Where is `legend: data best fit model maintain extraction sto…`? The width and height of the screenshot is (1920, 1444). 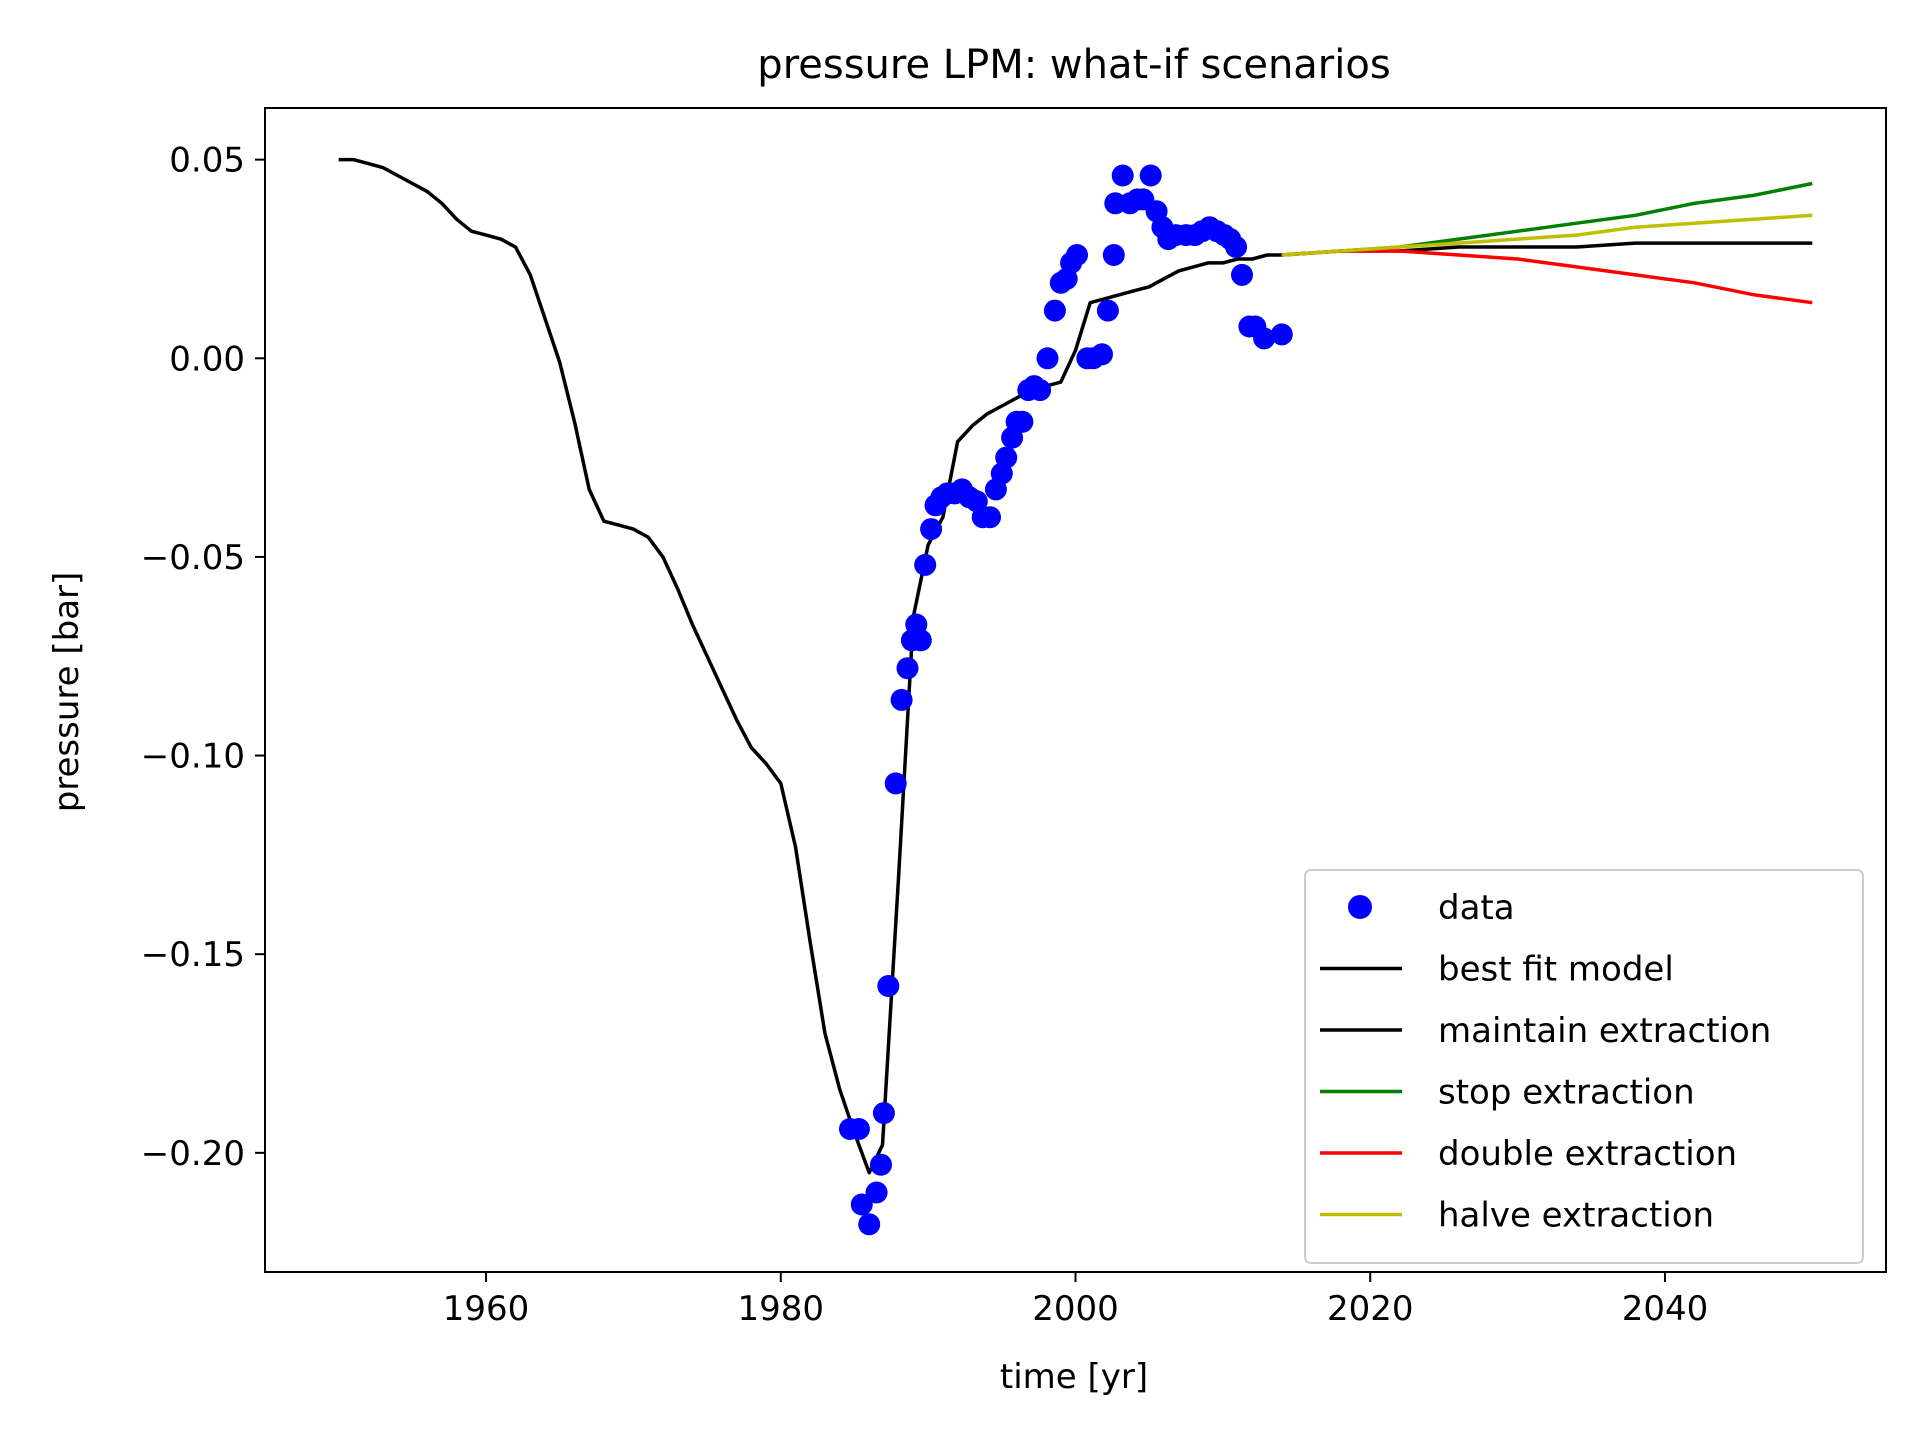 legend: data best fit model maintain extraction sto… is located at coordinates (1584, 1066).